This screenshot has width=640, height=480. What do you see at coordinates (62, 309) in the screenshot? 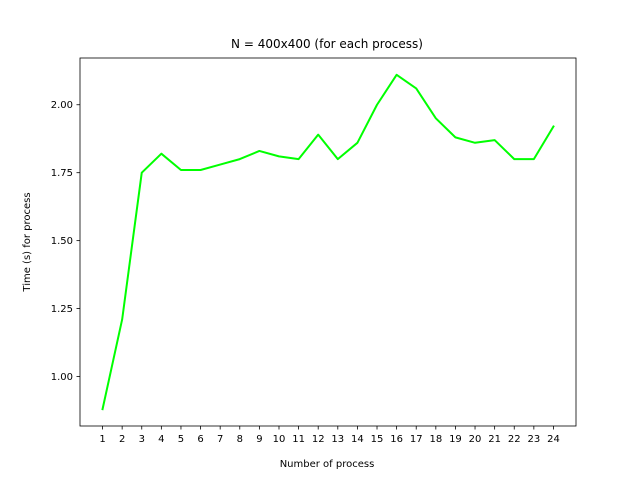
I see `y-tick-label-1.25: 1.25` at bounding box center [62, 309].